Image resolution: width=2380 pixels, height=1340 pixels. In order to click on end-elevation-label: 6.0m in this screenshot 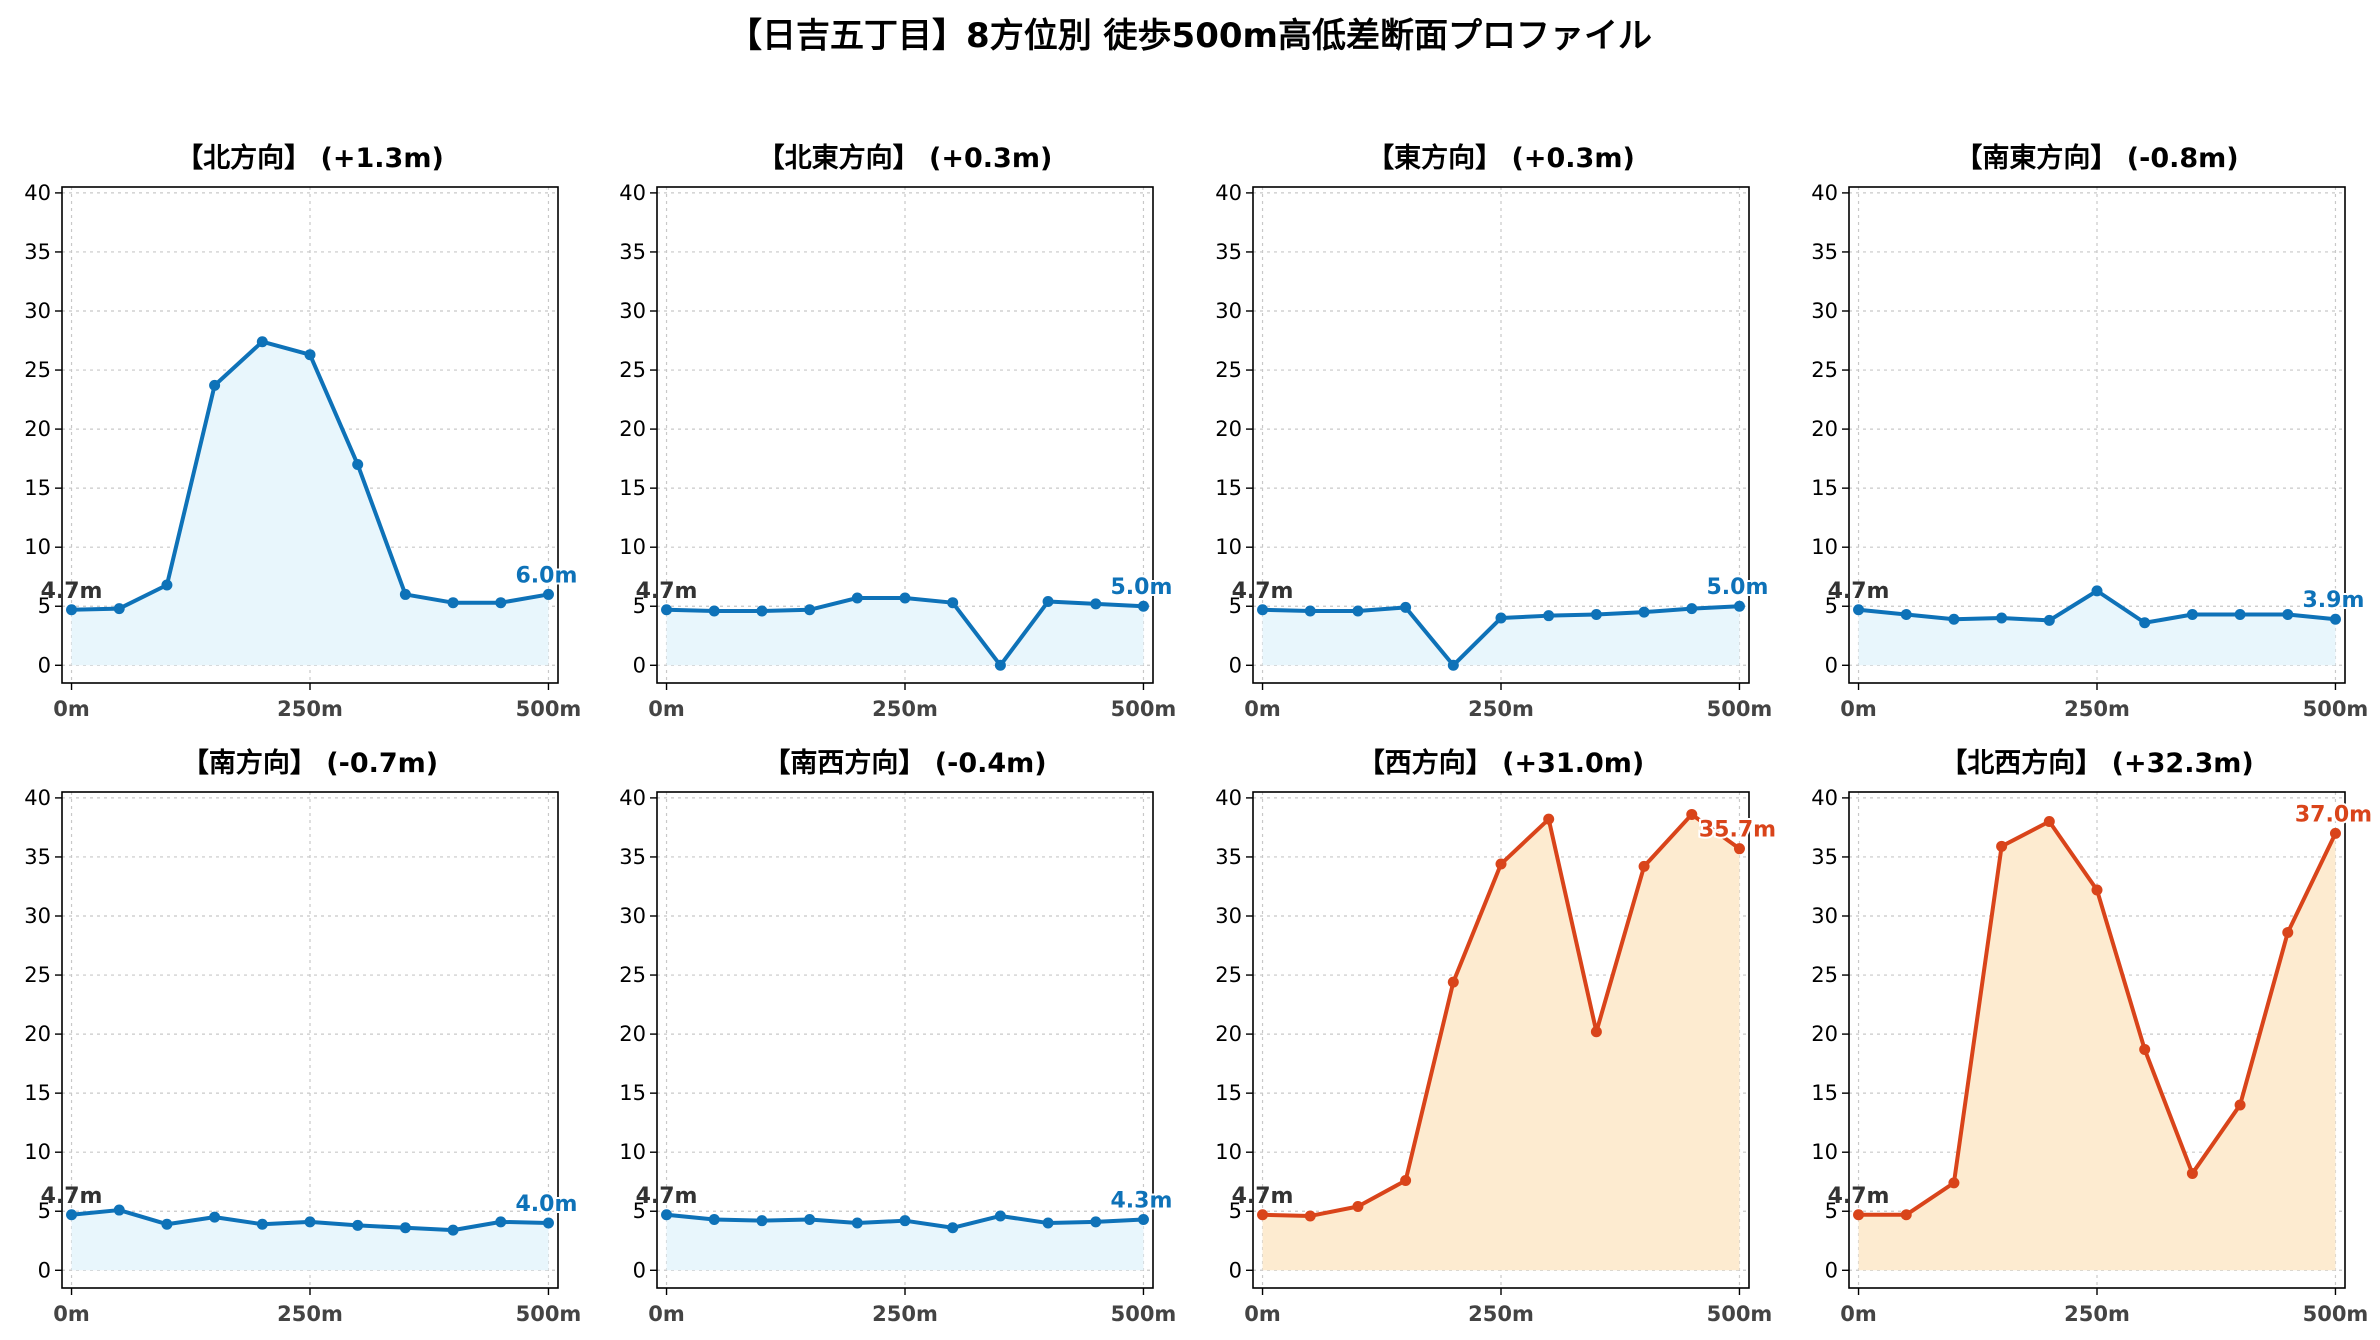, I will do `click(547, 575)`.